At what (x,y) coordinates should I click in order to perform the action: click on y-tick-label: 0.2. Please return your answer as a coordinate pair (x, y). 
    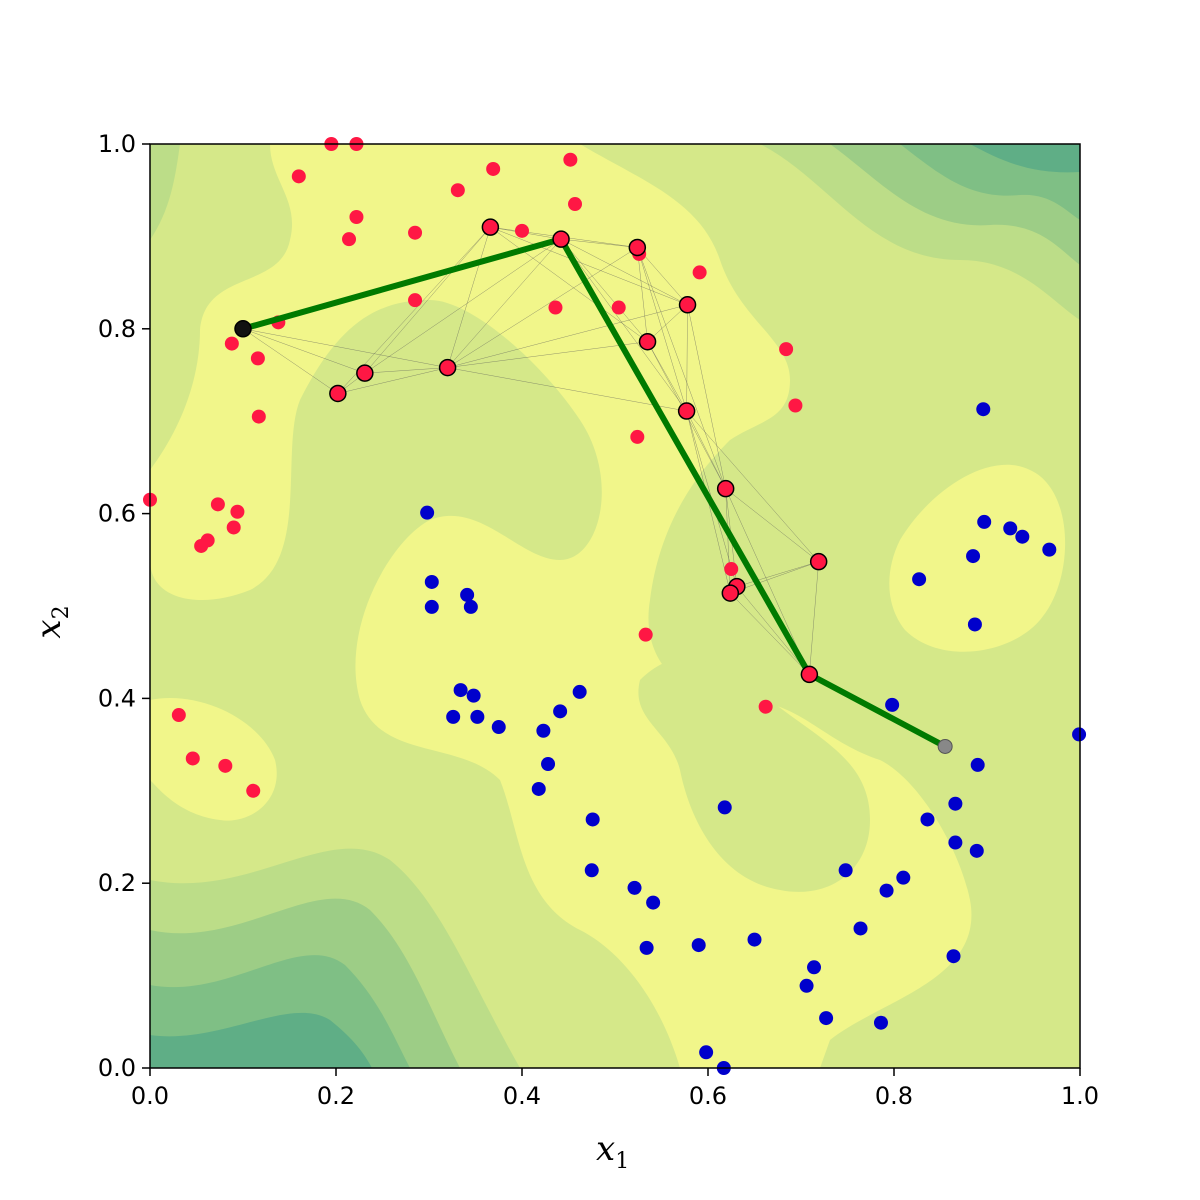
    Looking at the image, I should click on (117, 883).